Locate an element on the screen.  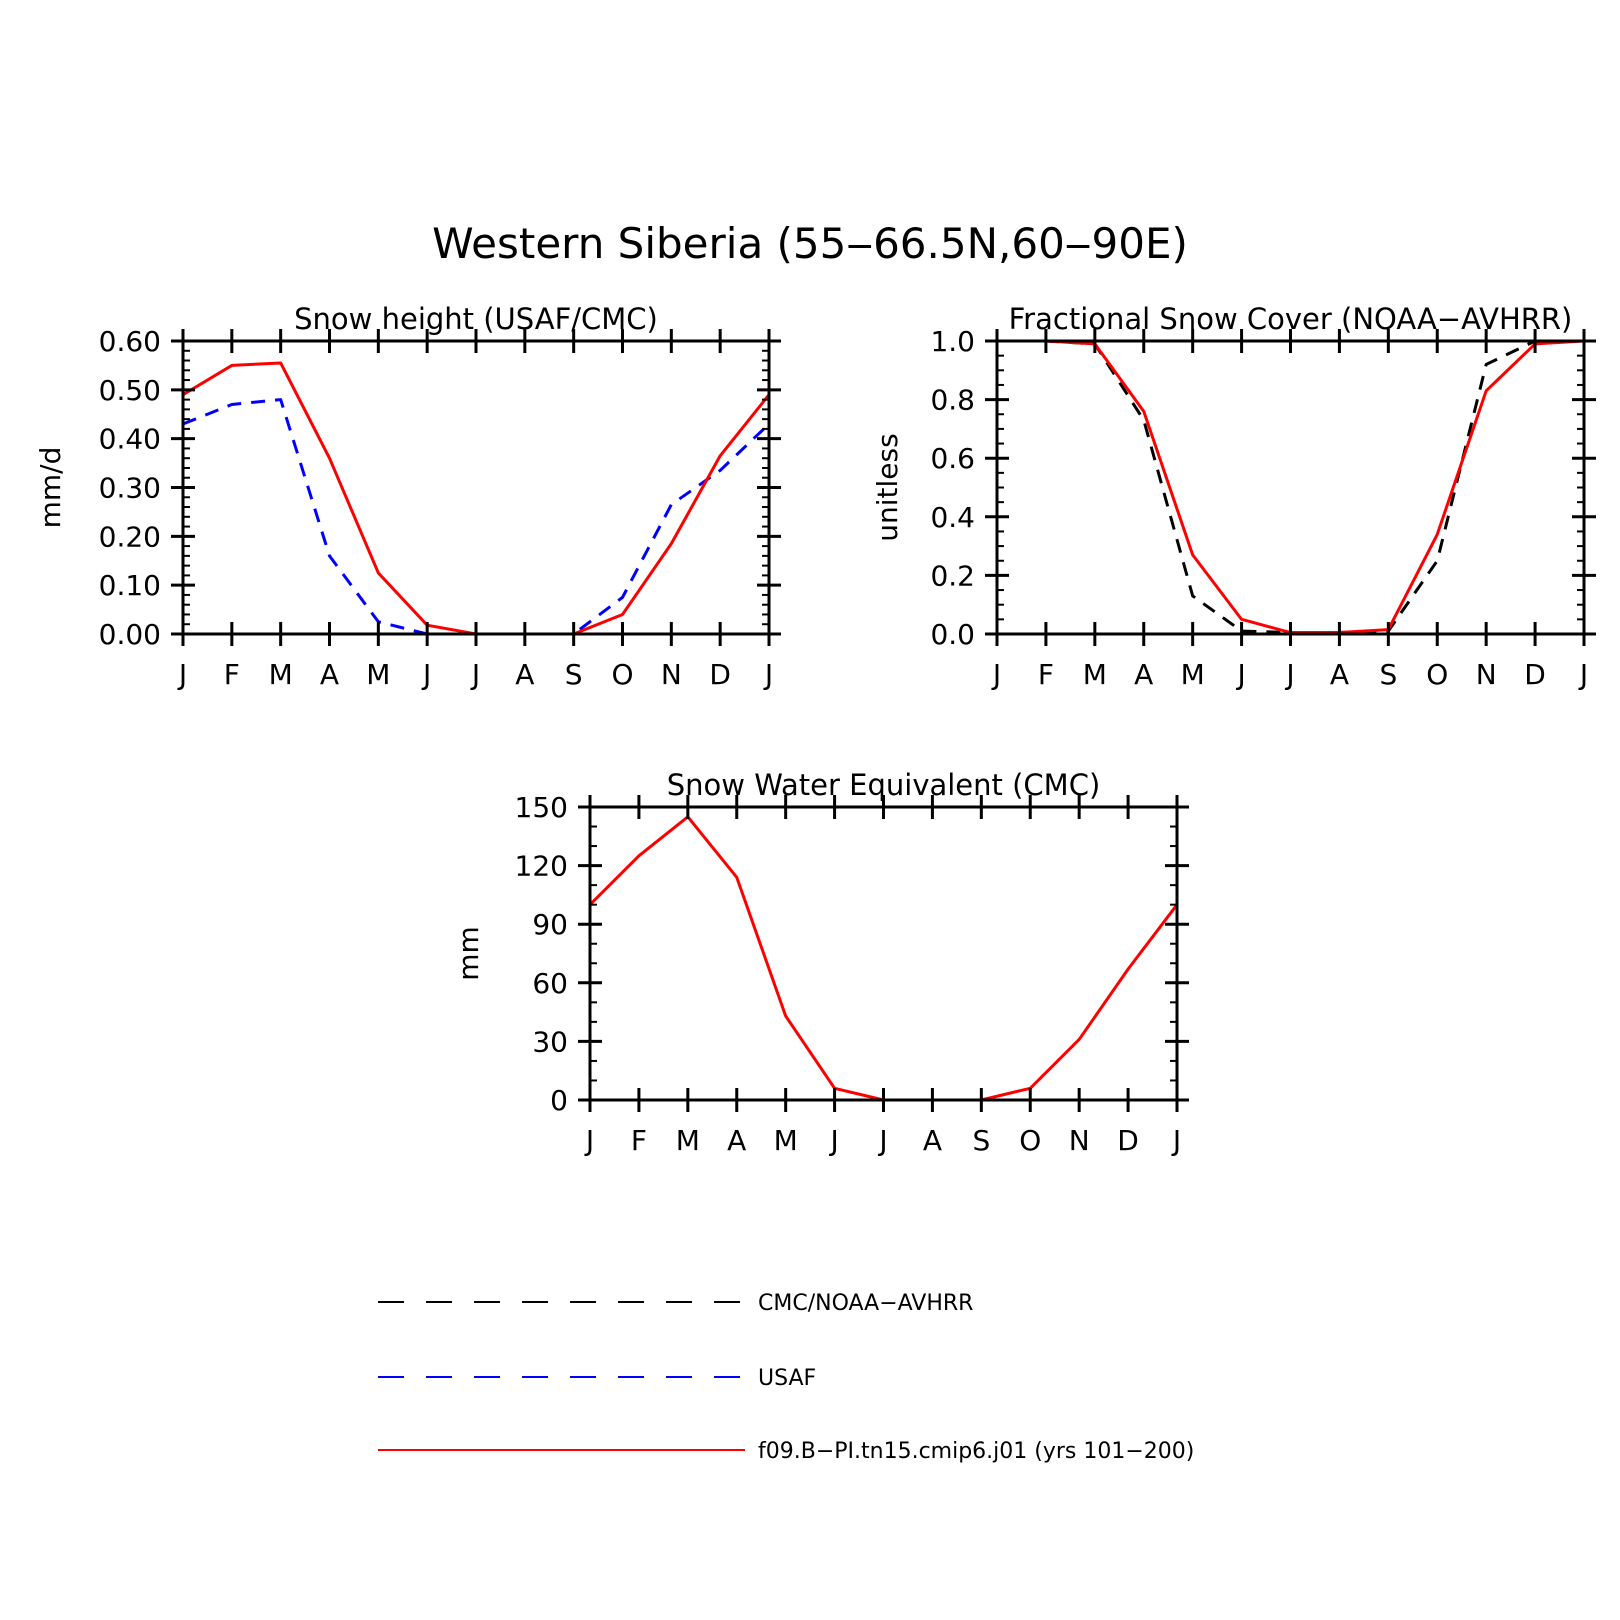
legend-label: f09.B−PI.tn15.cmip6.j01 (yrs 101−200) is located at coordinates (976, 1451).